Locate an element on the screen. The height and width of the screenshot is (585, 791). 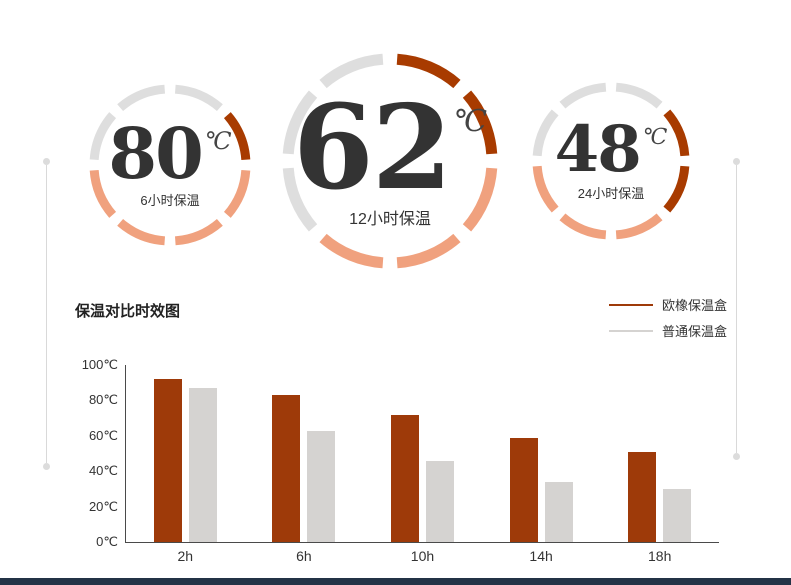
gauge-temp: 48 is located at coordinates (598, 150).